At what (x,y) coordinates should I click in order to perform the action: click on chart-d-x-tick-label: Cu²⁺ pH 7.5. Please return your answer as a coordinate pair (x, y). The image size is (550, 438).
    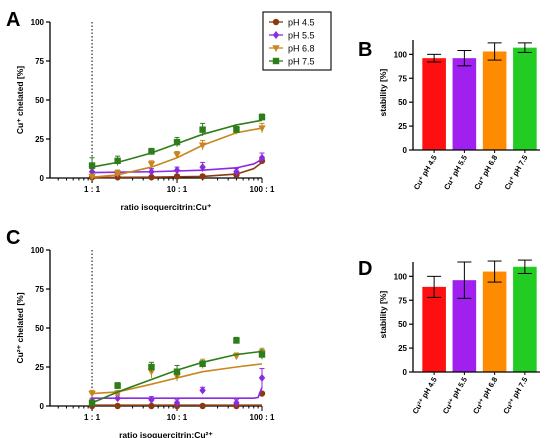
    Looking at the image, I should click on (515, 396).